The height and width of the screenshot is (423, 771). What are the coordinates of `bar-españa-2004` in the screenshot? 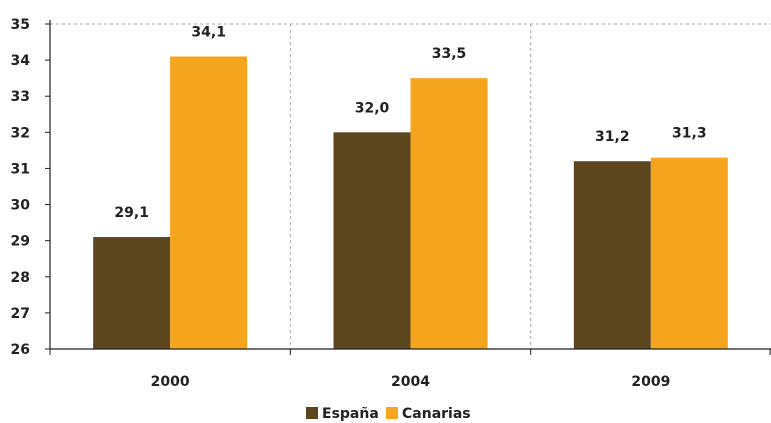 It's located at (372, 240).